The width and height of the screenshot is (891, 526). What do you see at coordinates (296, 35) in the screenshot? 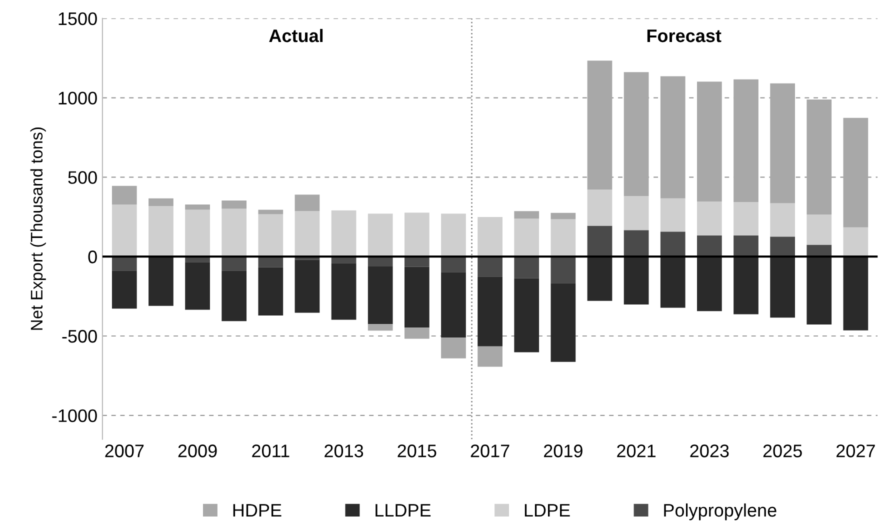
I see `annotation: Actual` at bounding box center [296, 35].